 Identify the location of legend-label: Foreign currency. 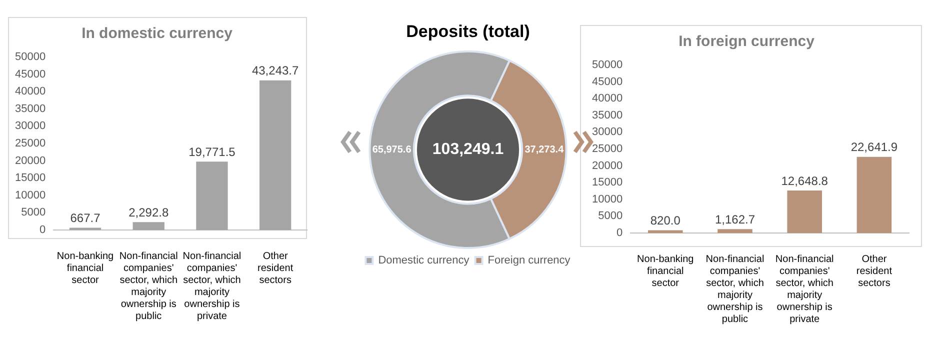
(529, 260).